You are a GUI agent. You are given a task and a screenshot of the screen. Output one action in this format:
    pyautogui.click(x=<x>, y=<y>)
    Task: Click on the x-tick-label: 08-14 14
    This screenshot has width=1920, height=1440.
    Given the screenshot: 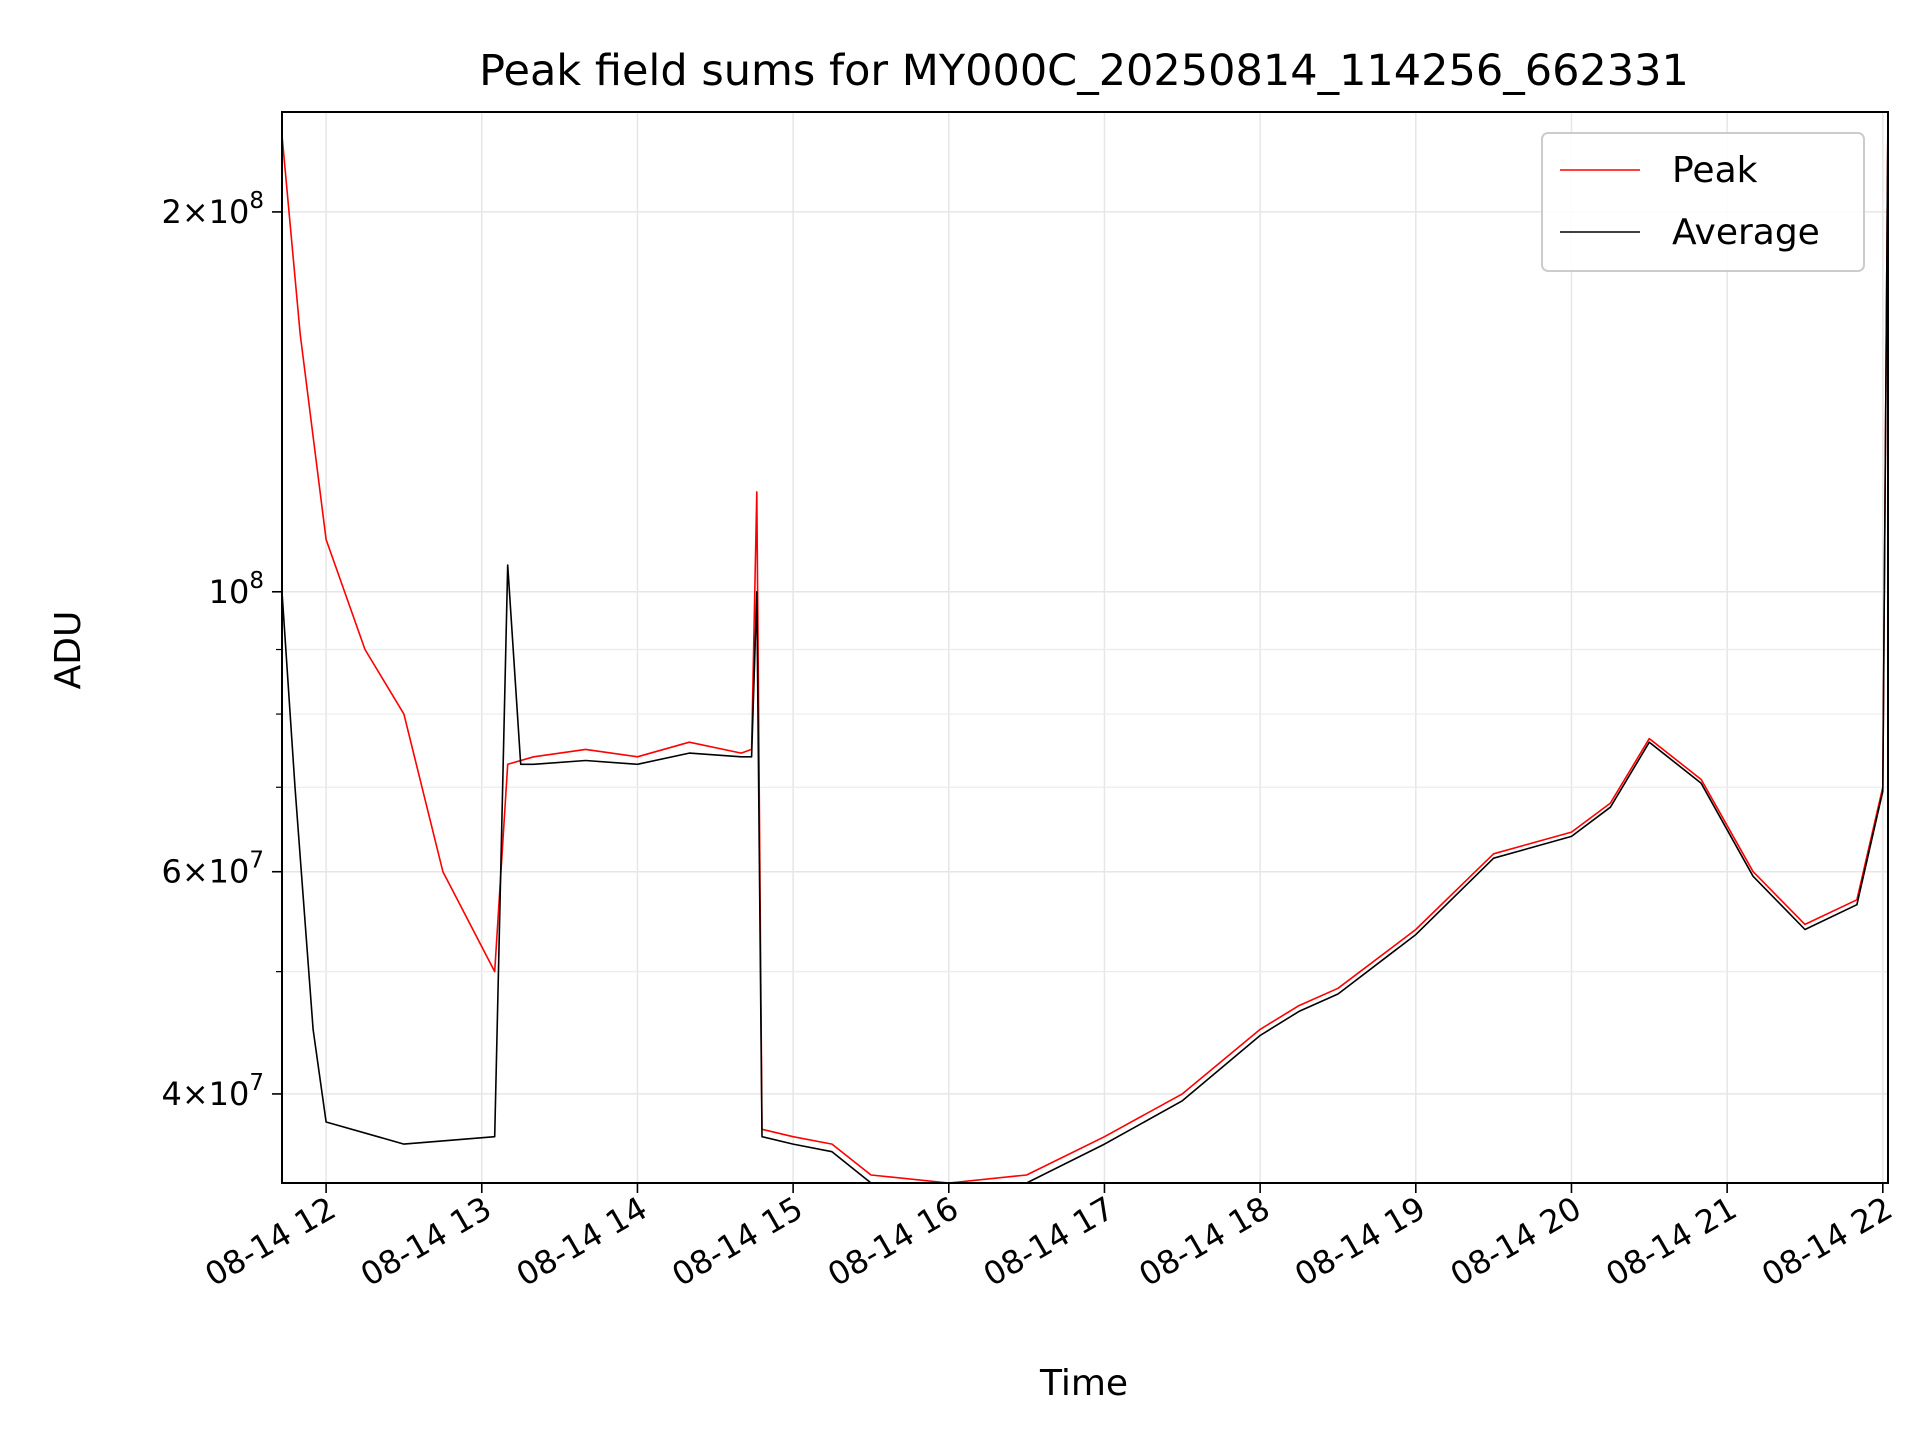 What is the action you would take?
    pyautogui.click(x=582, y=1241)
    